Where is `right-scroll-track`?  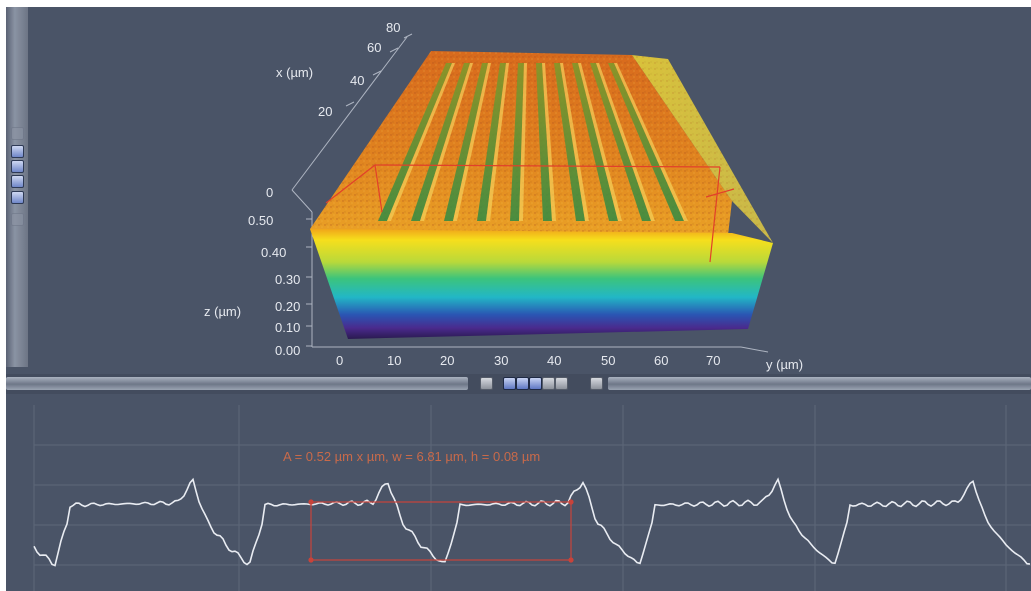
right-scroll-track is located at coordinates (819, 383).